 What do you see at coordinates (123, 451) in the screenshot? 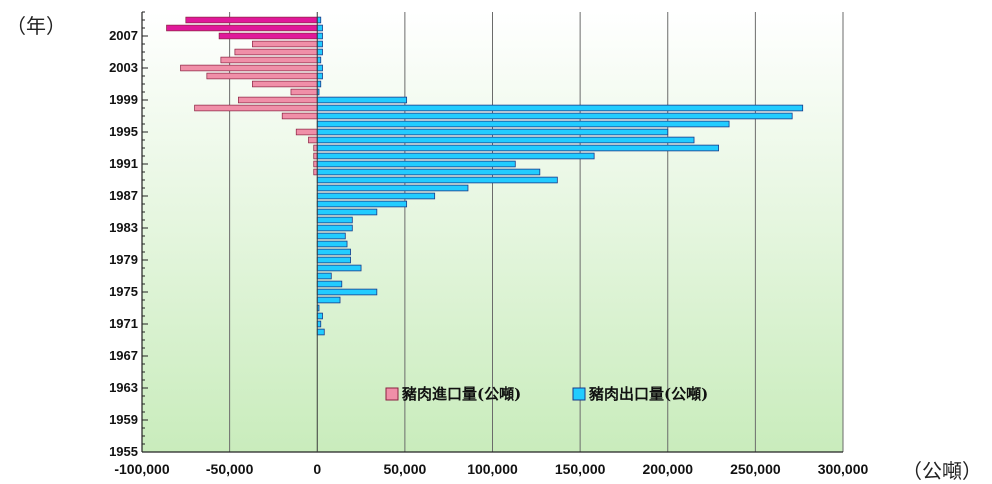
I see `y-tick-label: 1955` at bounding box center [123, 451].